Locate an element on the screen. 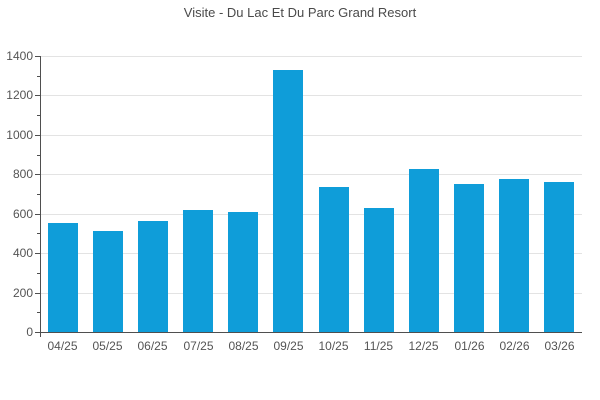 This screenshot has height=400, width=600. x-axis-tick-label: 02/26 is located at coordinates (514, 346).